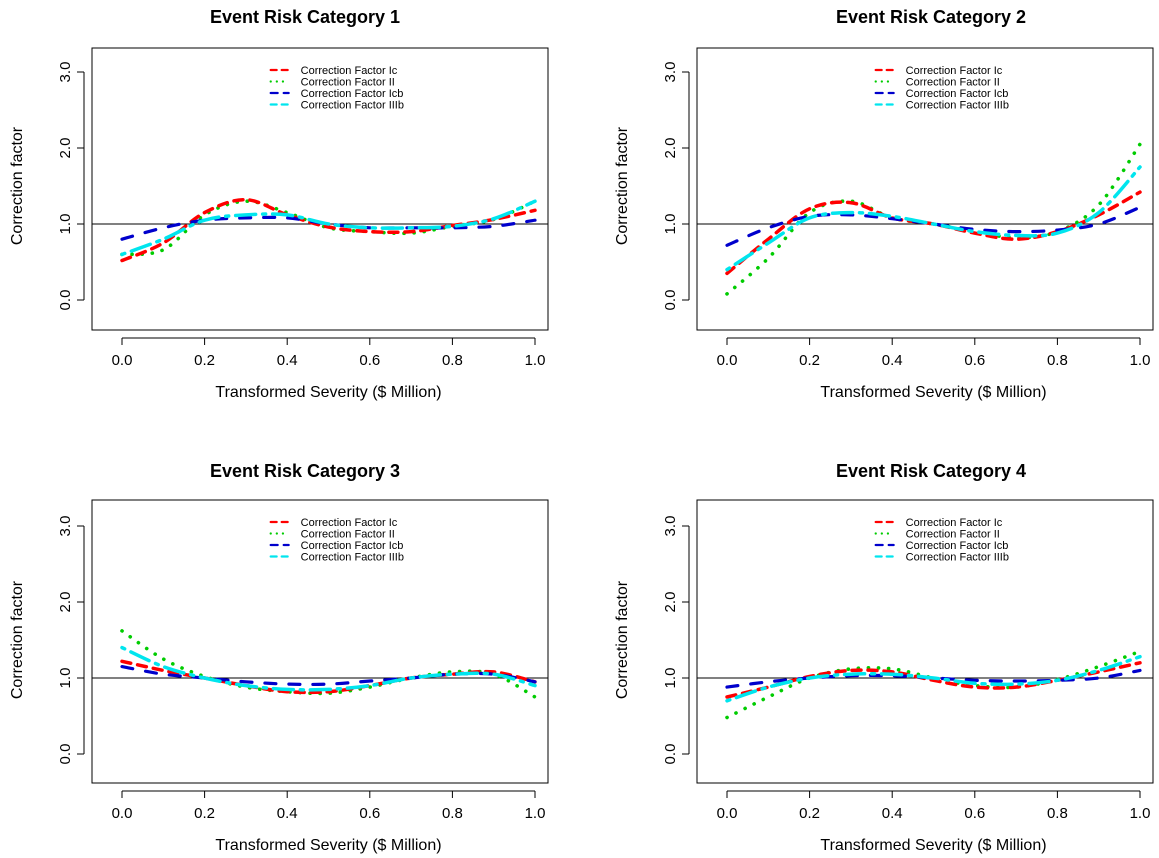  I want to click on chart-title: Event Risk Category 2, so click(931, 17).